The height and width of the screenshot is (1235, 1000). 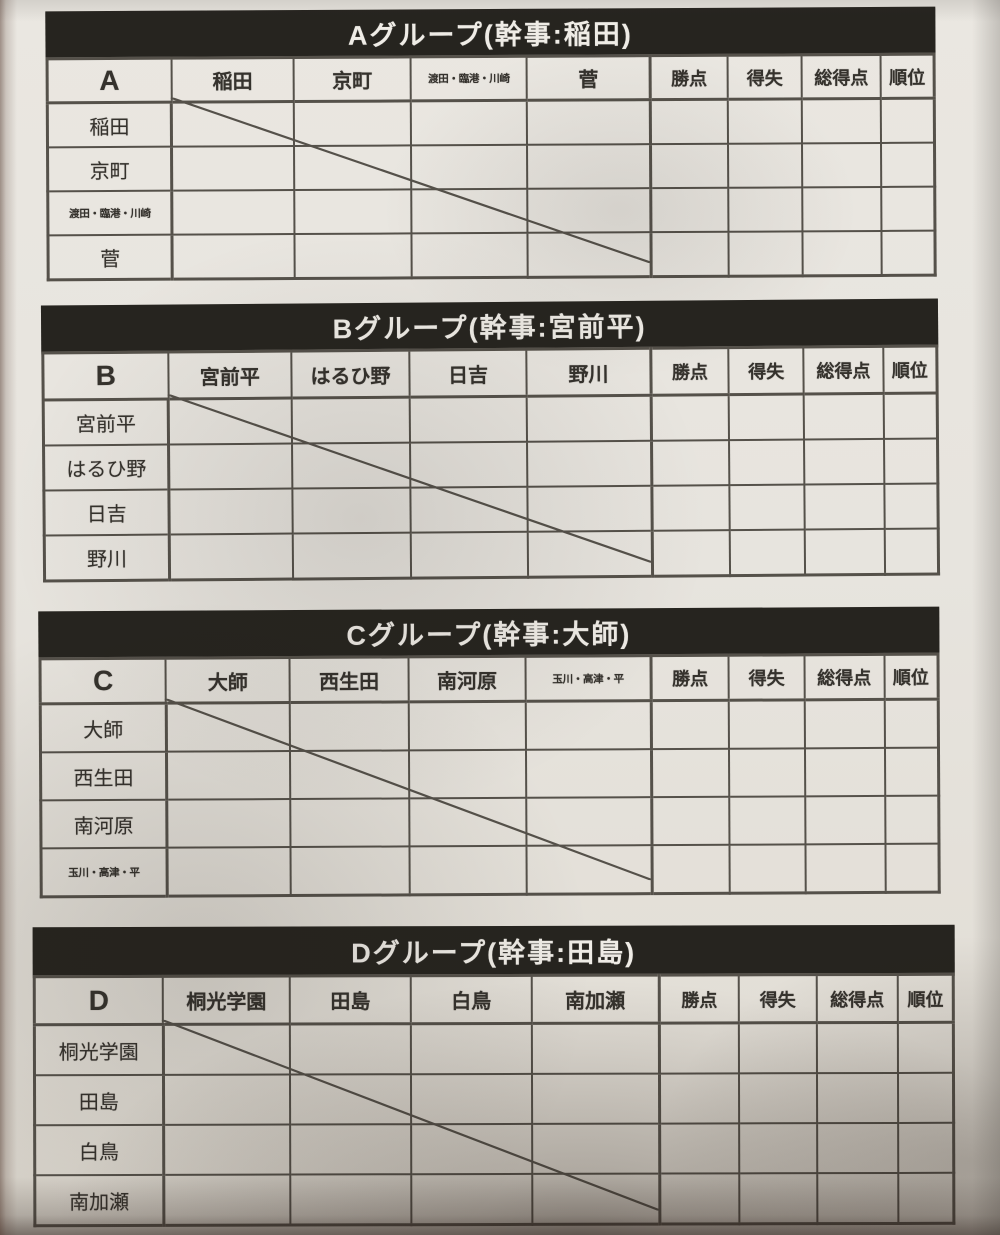 What do you see at coordinates (926, 998) in the screenshot?
I see `group-D-col-stat-4: 順位` at bounding box center [926, 998].